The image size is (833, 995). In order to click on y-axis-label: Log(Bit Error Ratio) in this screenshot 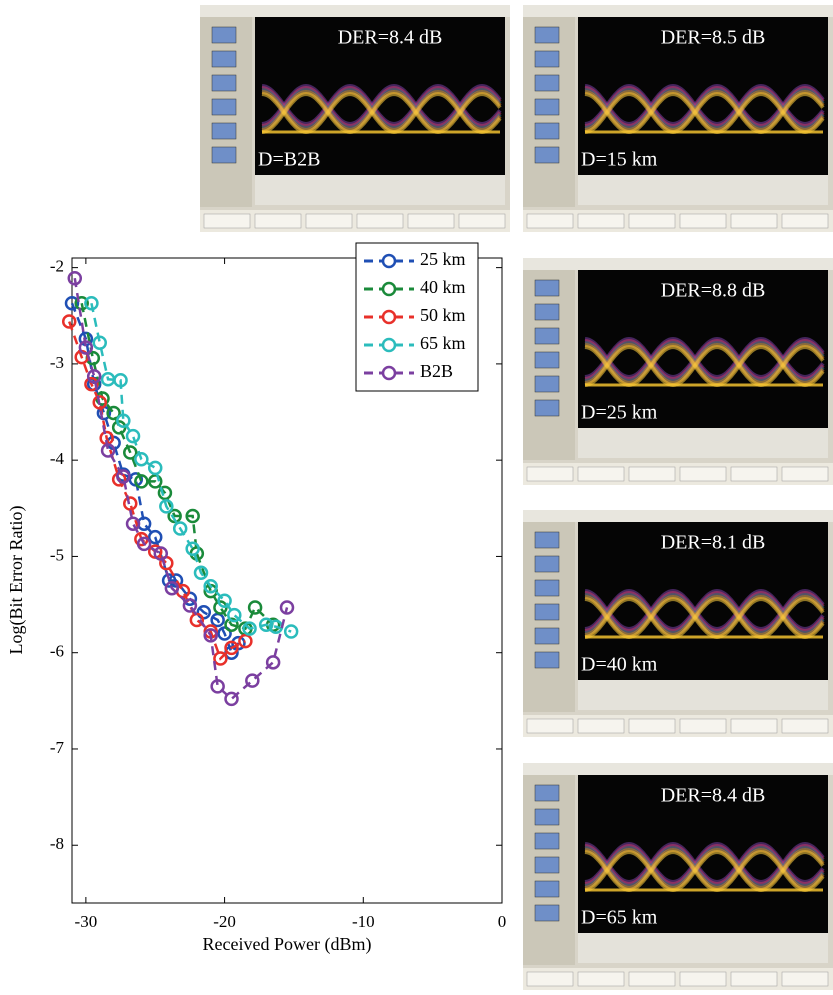, I will do `click(16, 580)`.